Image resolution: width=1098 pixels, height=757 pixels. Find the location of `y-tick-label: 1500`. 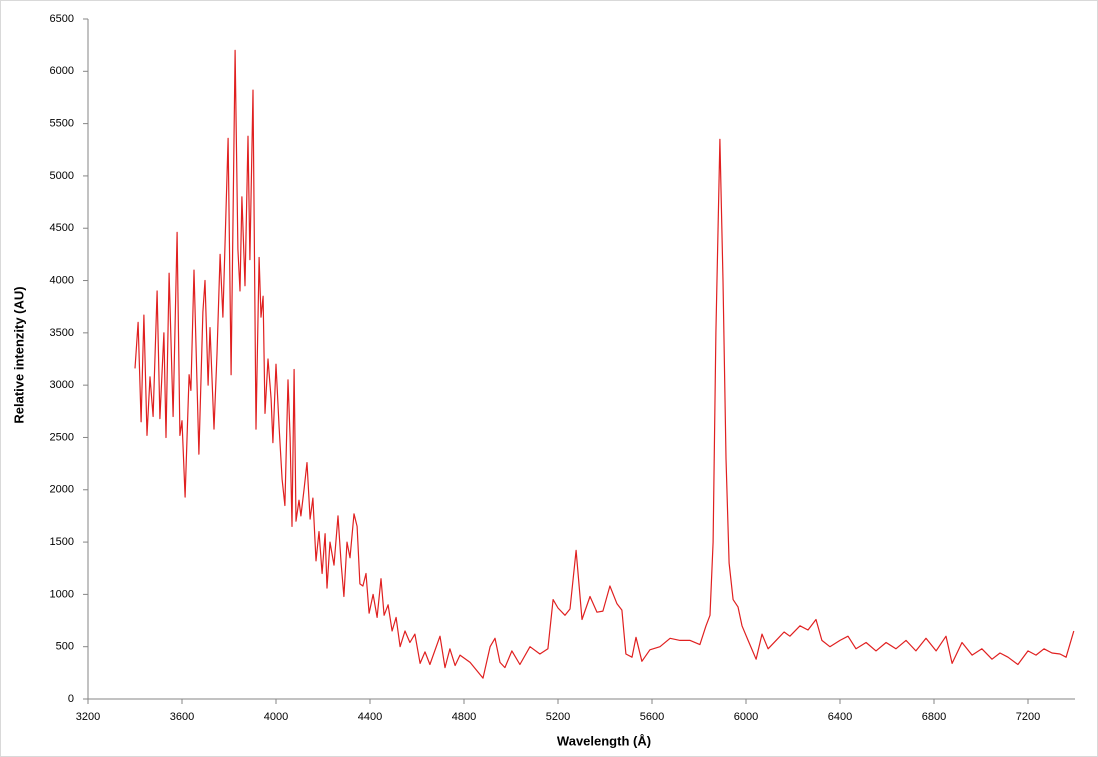

y-tick-label: 1500 is located at coordinates (62, 542).